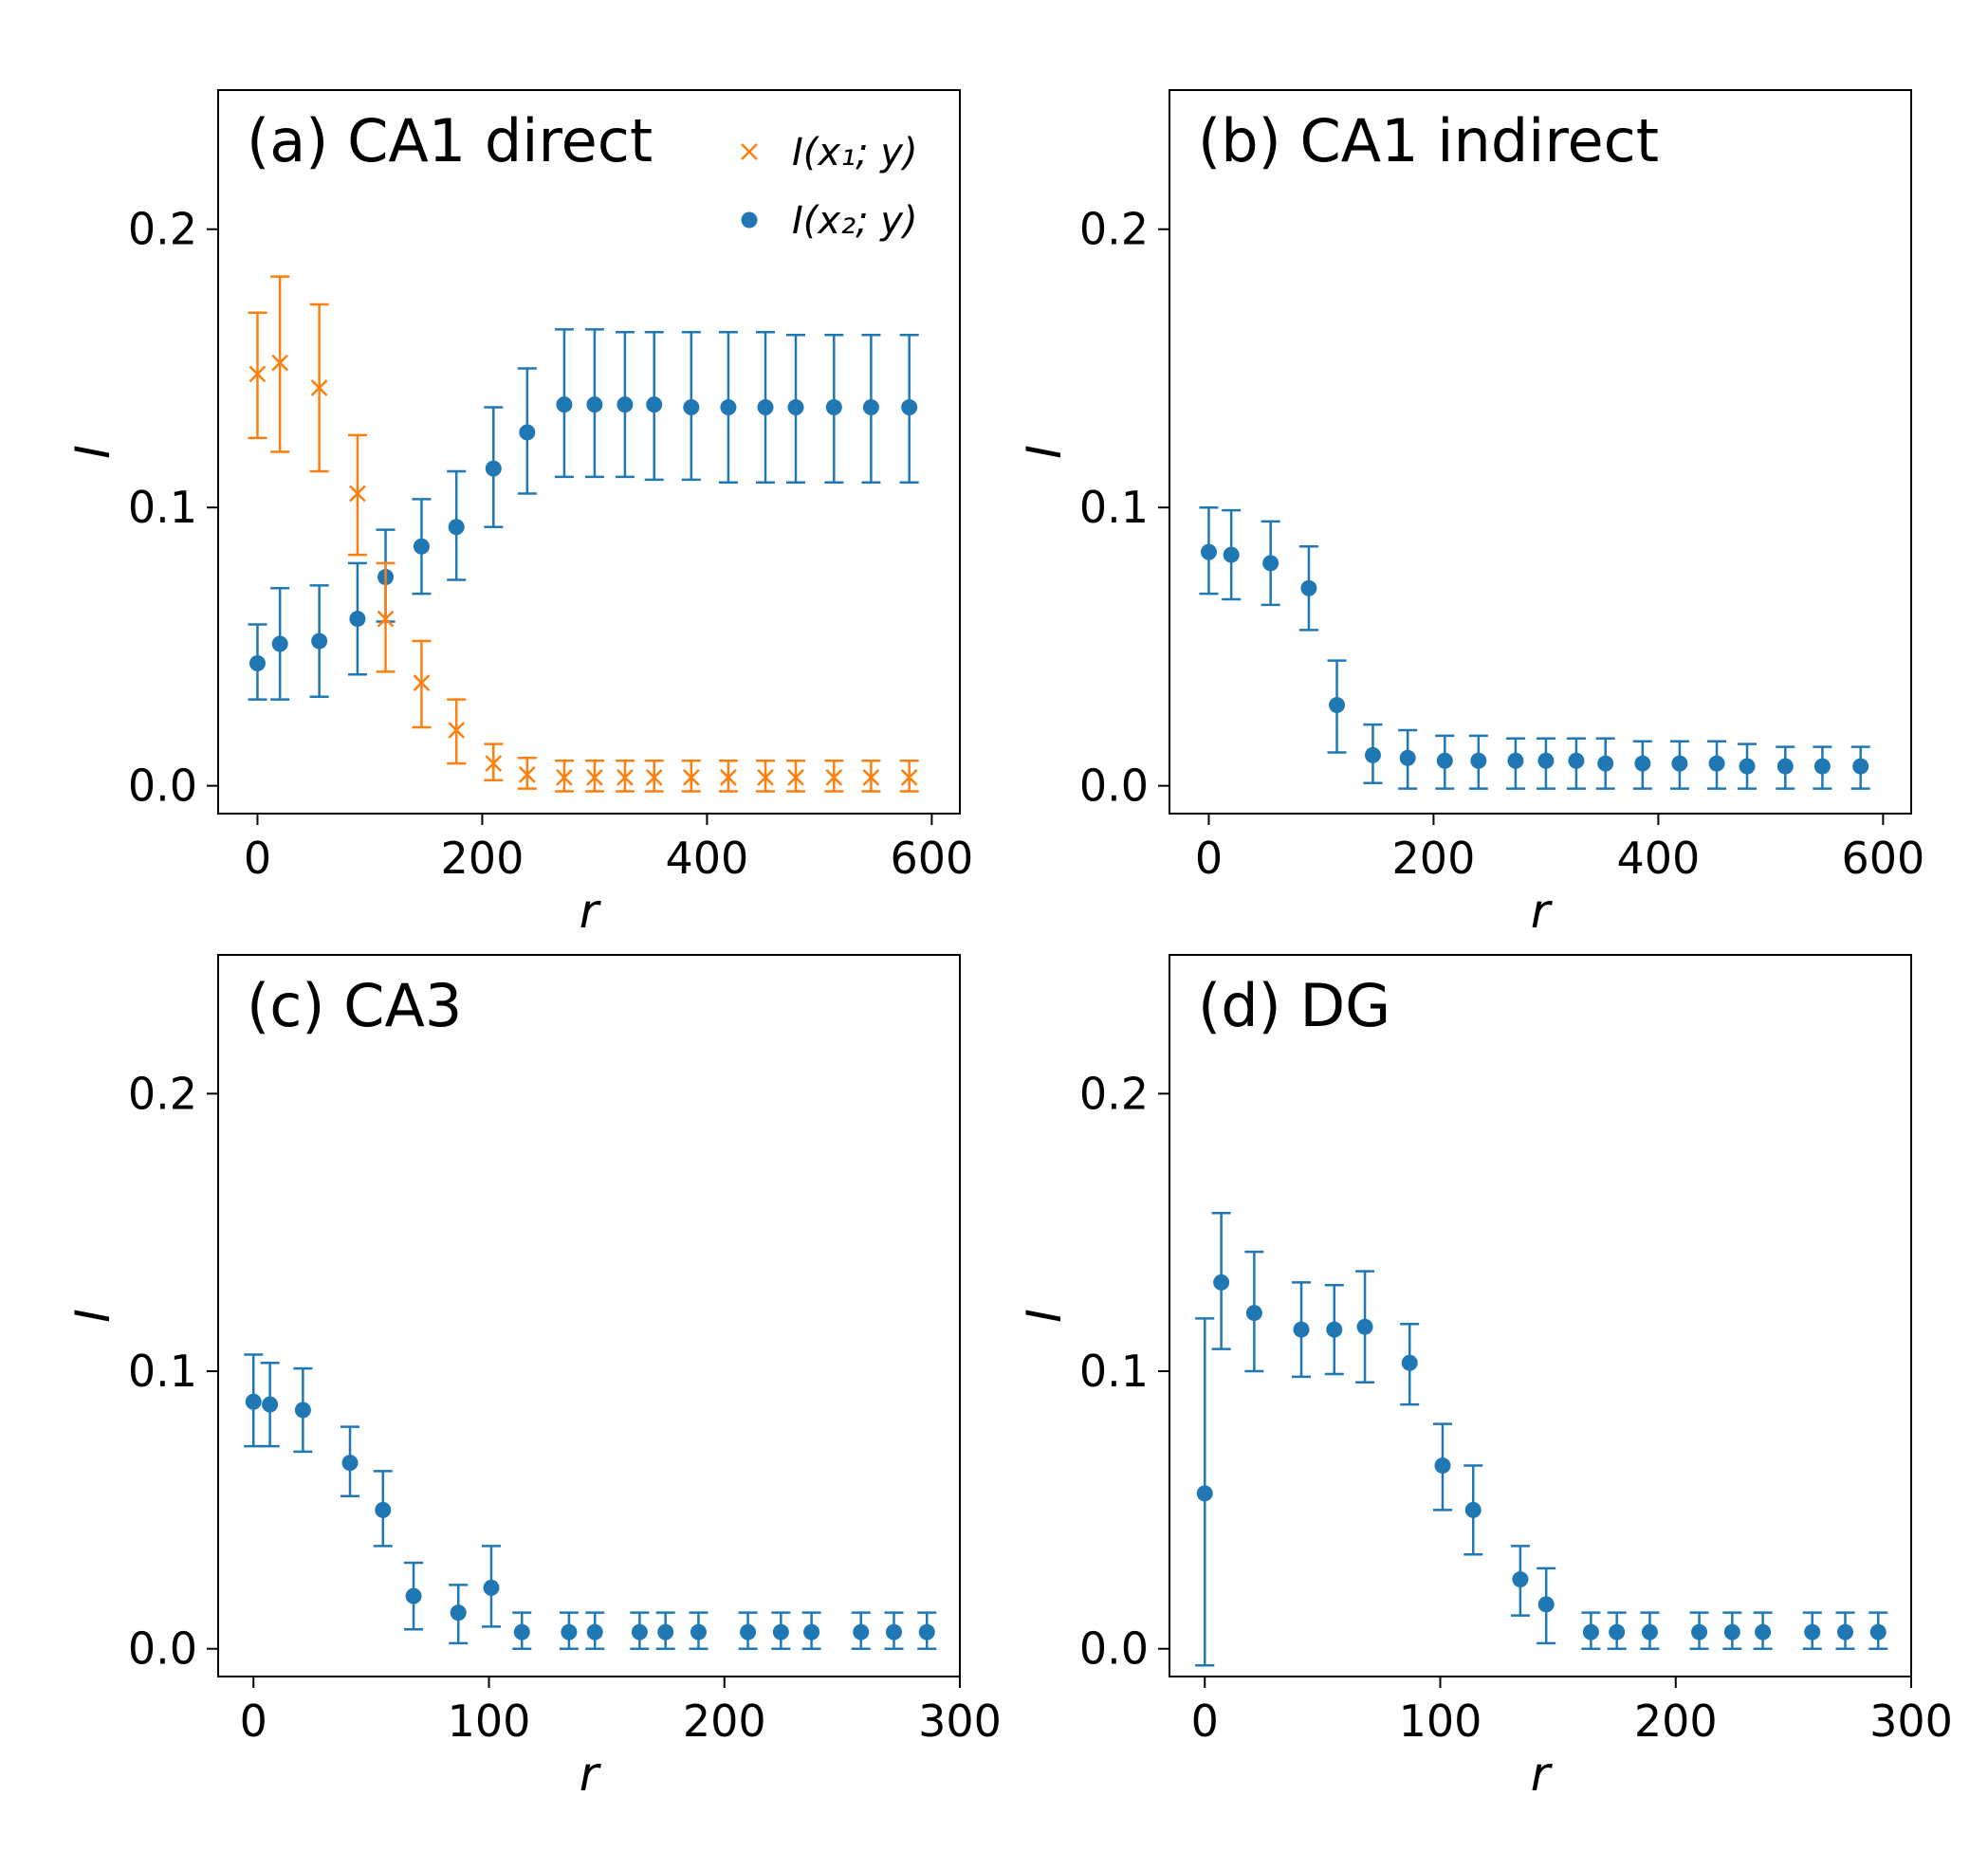 Image resolution: width=1988 pixels, height=1851 pixels. Describe the element at coordinates (829, 187) in the screenshot. I see `legend: I(x₁; y) I(x₂; y)` at that location.